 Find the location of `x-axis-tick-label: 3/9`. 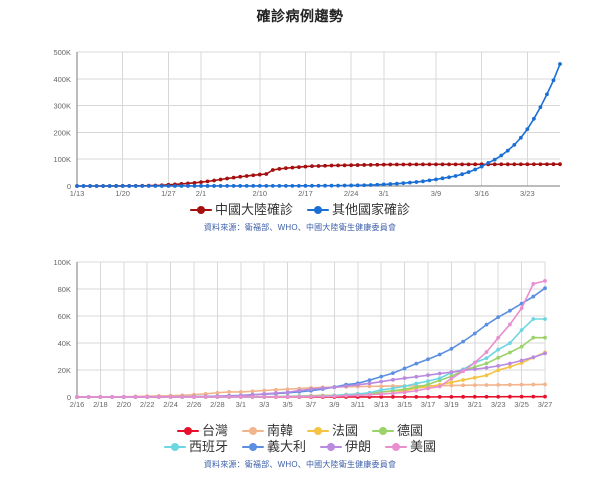

x-axis-tick-label: 3/9 is located at coordinates (436, 193).